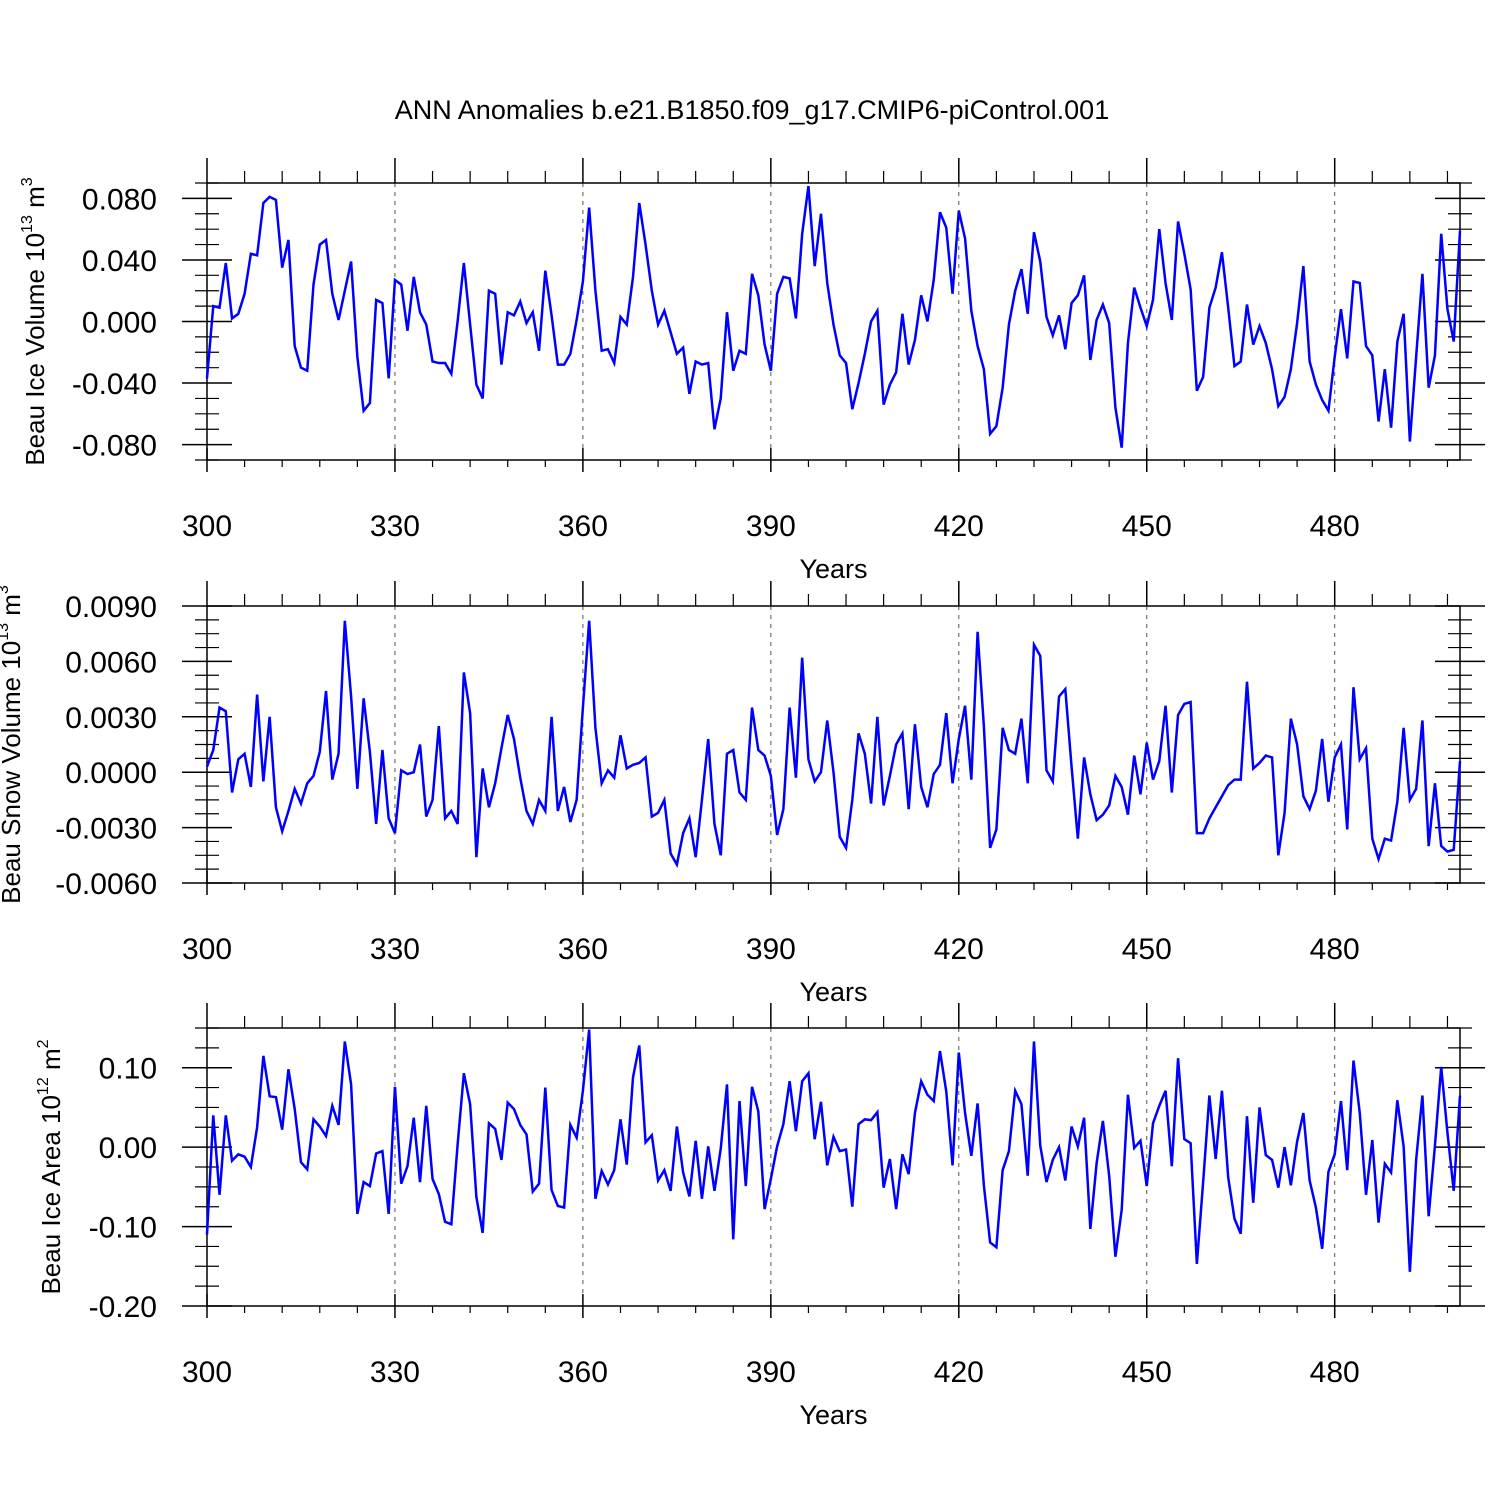 This screenshot has width=1500, height=1500. What do you see at coordinates (106, 829) in the screenshot?
I see `y-tick-label: -0.0030` at bounding box center [106, 829].